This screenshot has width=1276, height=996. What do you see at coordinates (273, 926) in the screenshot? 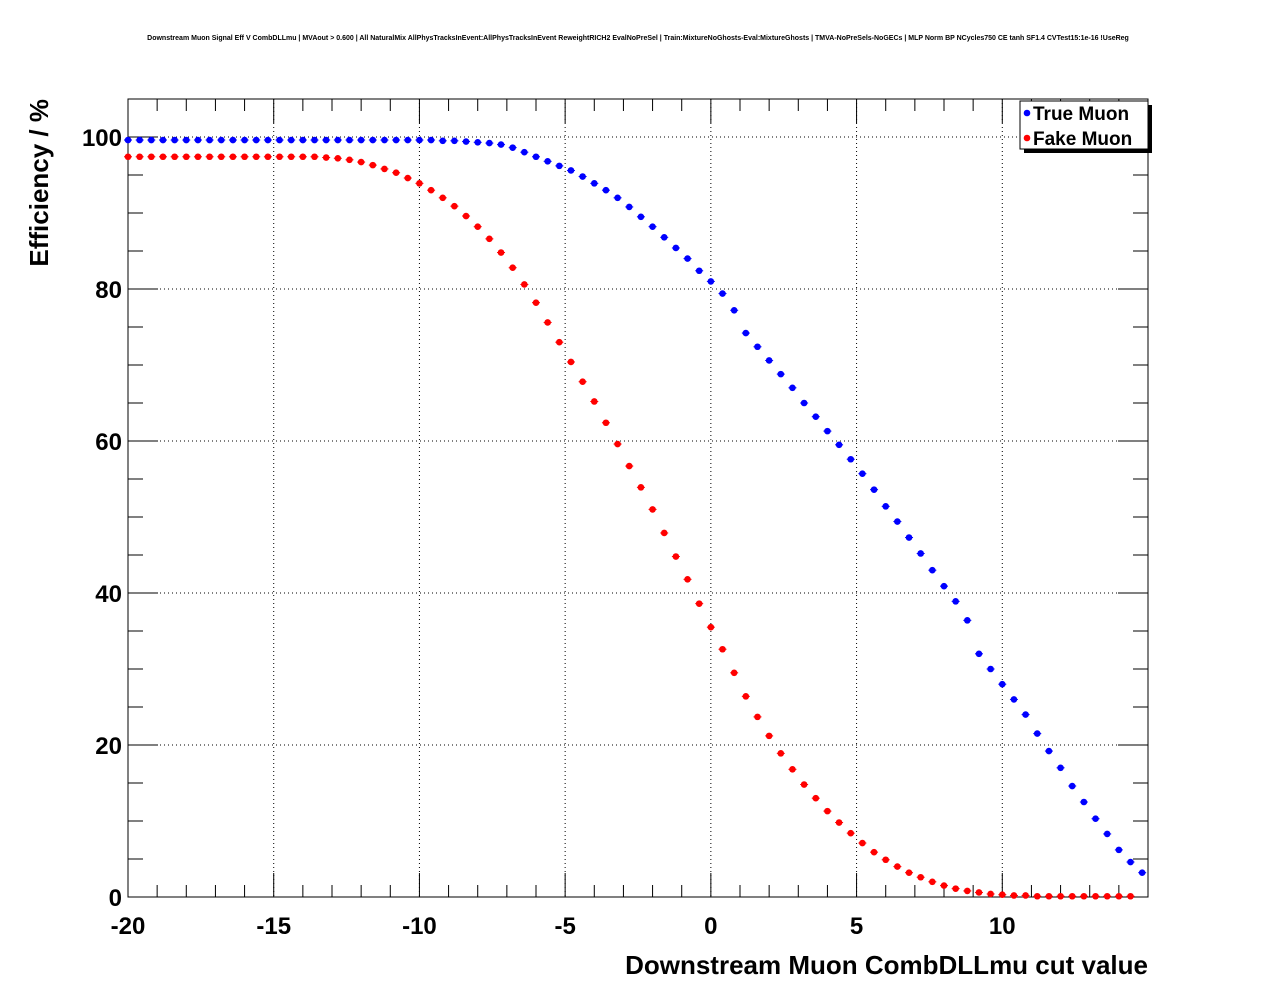
I see `x-tick-label: -15` at bounding box center [273, 926].